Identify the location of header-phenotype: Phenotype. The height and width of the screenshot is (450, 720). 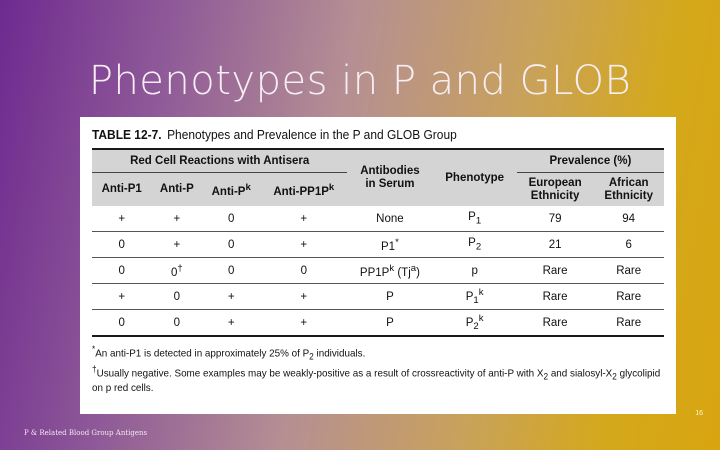
(474, 177).